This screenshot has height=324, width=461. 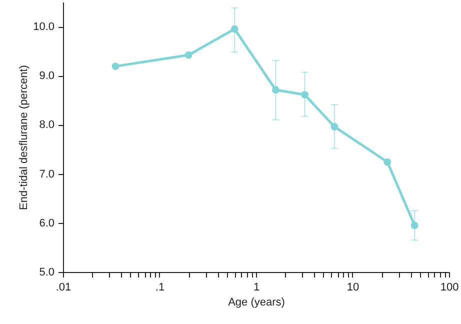 What do you see at coordinates (256, 302) in the screenshot?
I see `x-axis-title: Age (years)` at bounding box center [256, 302].